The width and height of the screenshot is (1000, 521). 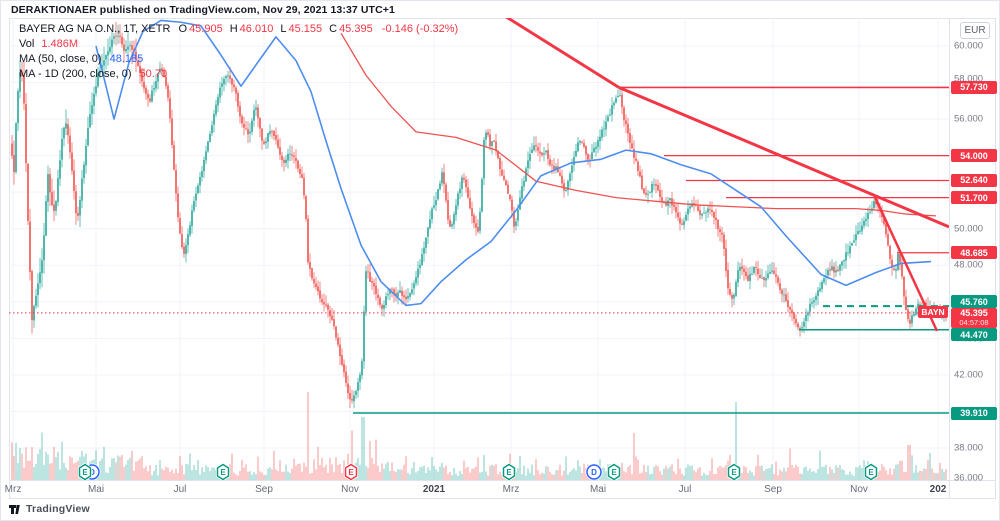 What do you see at coordinates (27, 44) in the screenshot?
I see `volume-label: Vol` at bounding box center [27, 44].